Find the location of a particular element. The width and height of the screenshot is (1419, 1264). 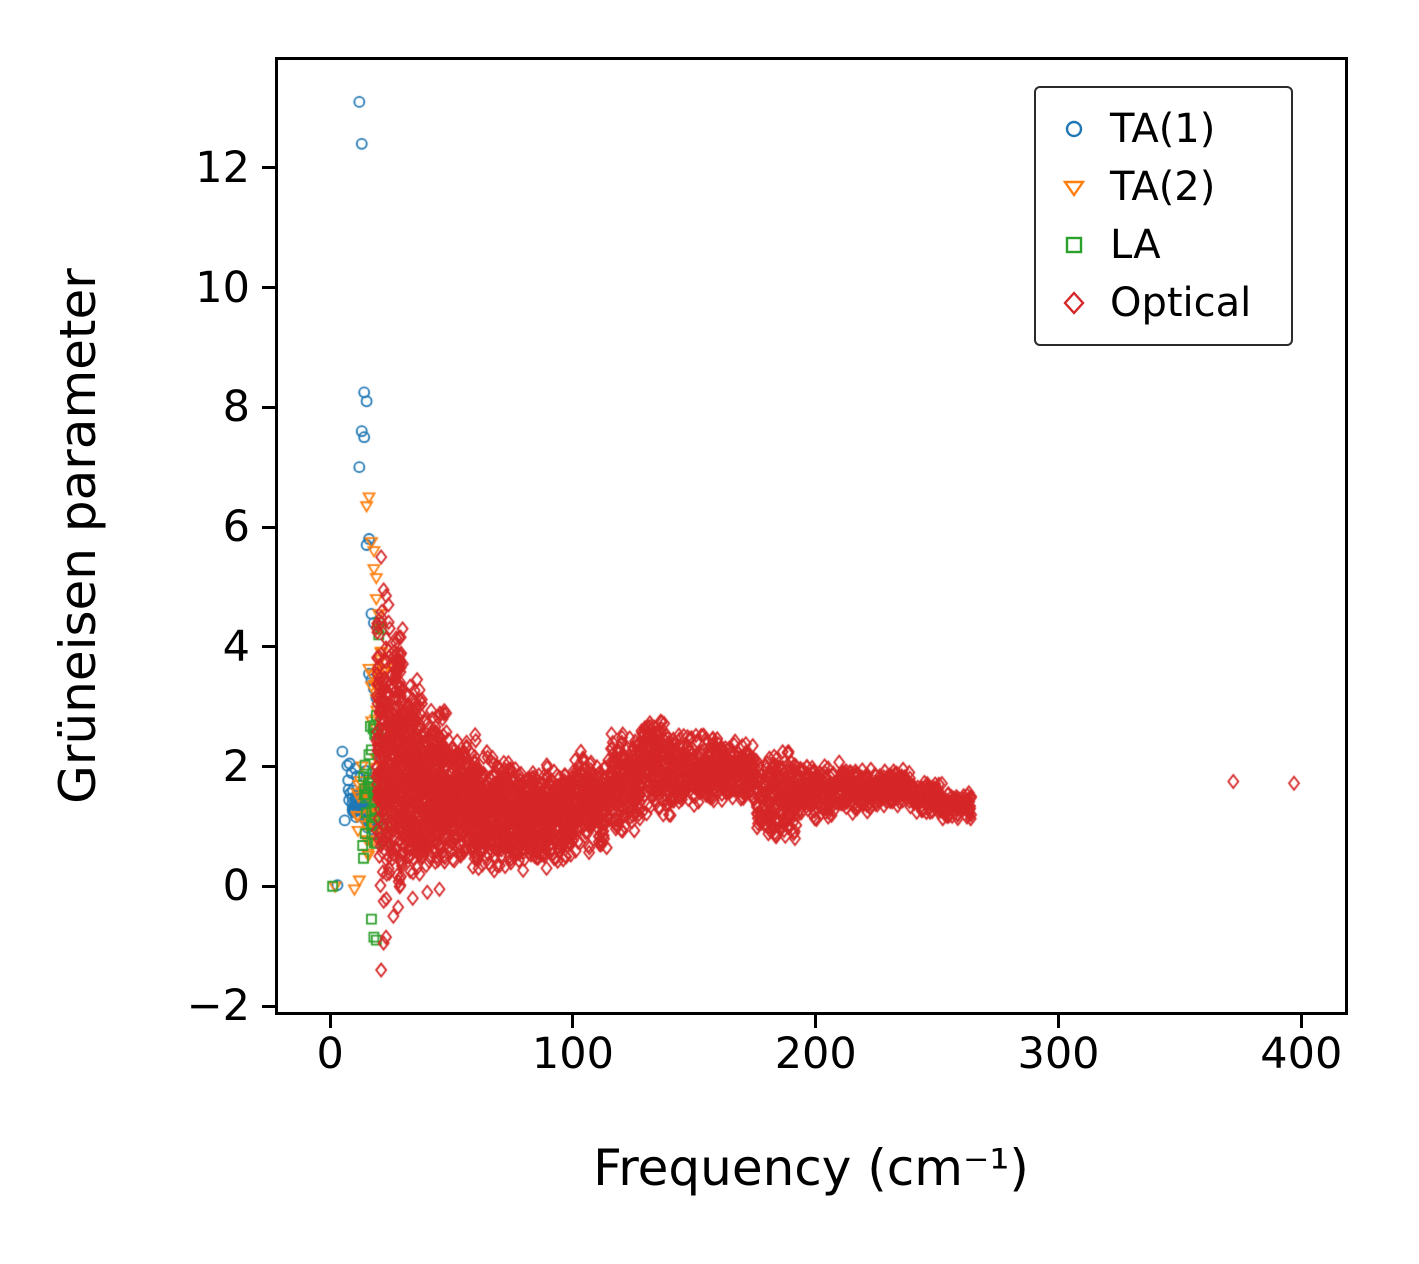

x-tick-label: 0 is located at coordinates (330, 1054).